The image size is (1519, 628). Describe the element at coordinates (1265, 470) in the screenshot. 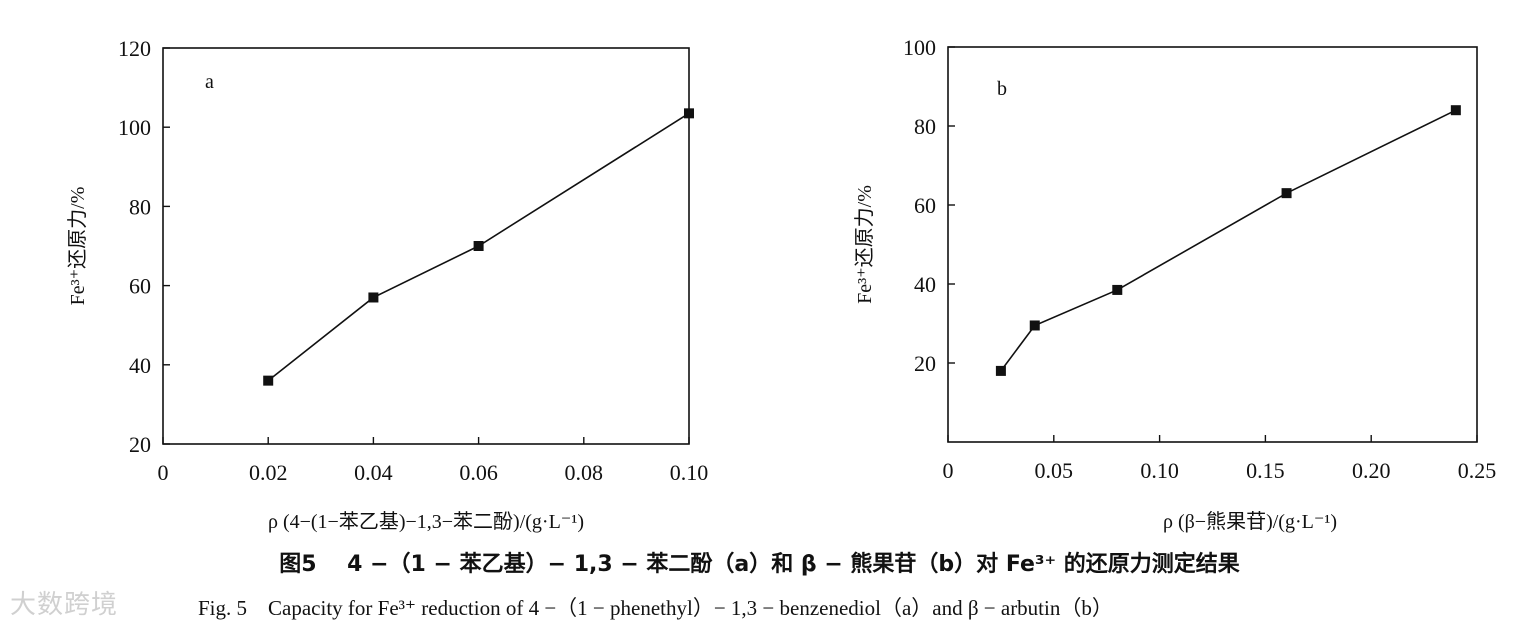

I see `x-tick-label: 0.15` at that location.